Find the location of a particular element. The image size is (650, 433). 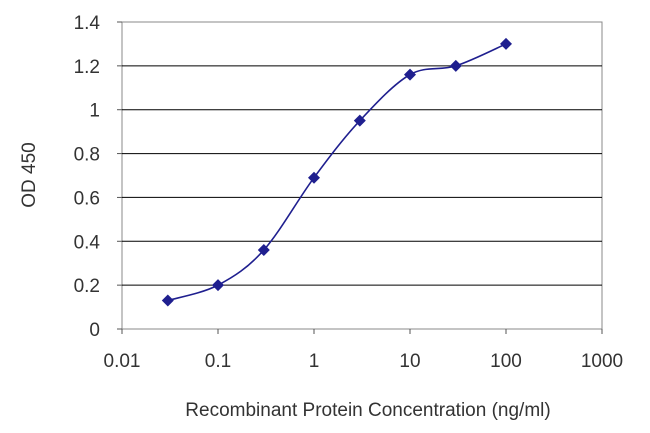

y-tick-label: 1.4 is located at coordinates (87, 23).